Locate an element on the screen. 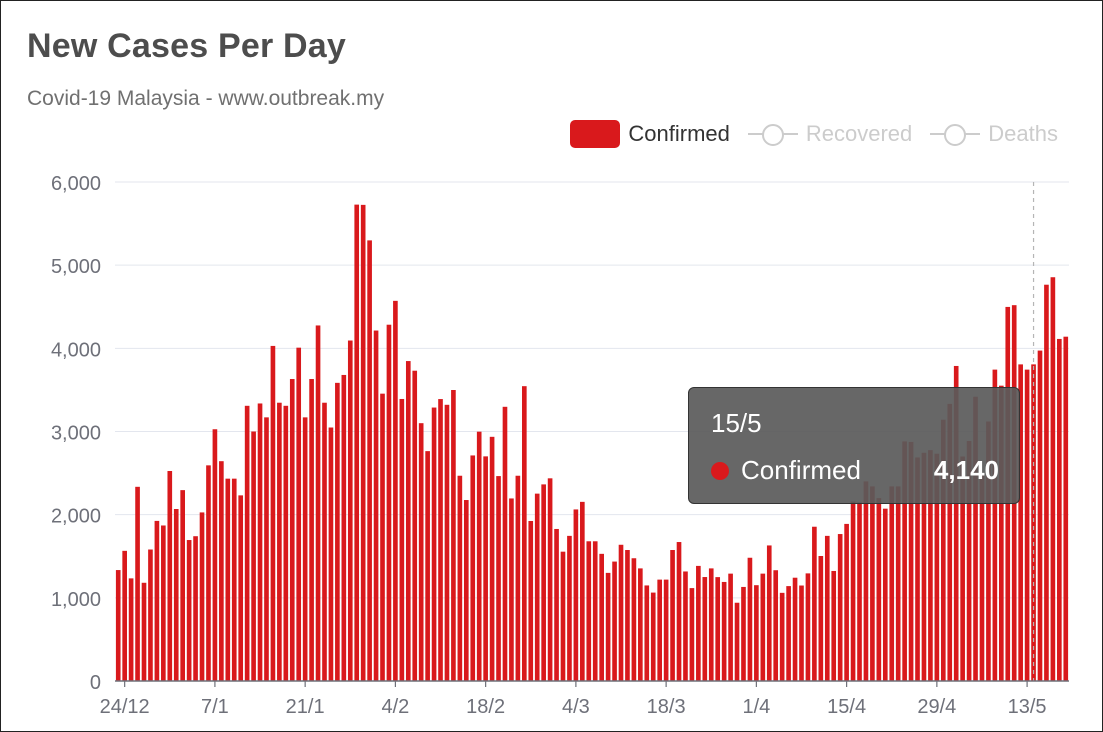 The height and width of the screenshot is (732, 1103). x-tick-label: 15/4 is located at coordinates (846, 707).